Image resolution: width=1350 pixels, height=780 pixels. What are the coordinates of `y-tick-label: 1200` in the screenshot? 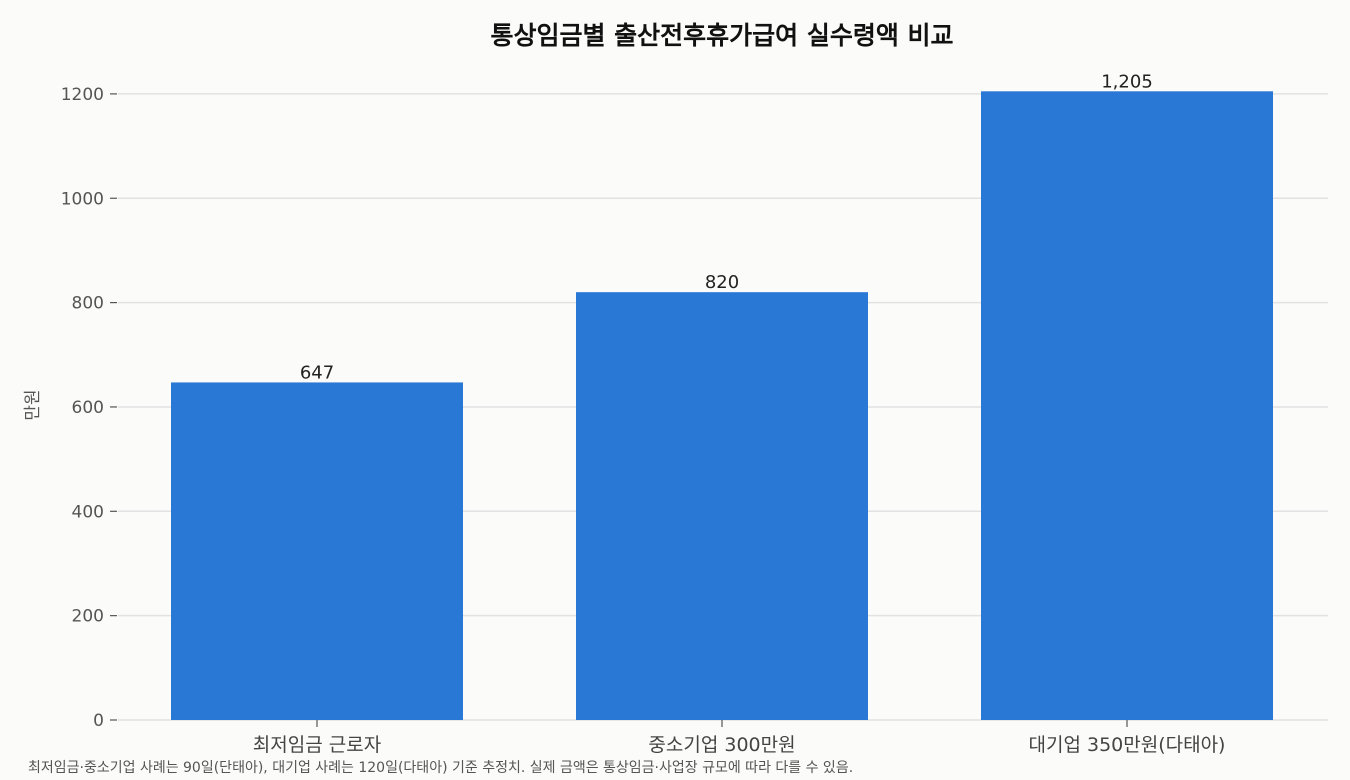 It's located at (82, 95).